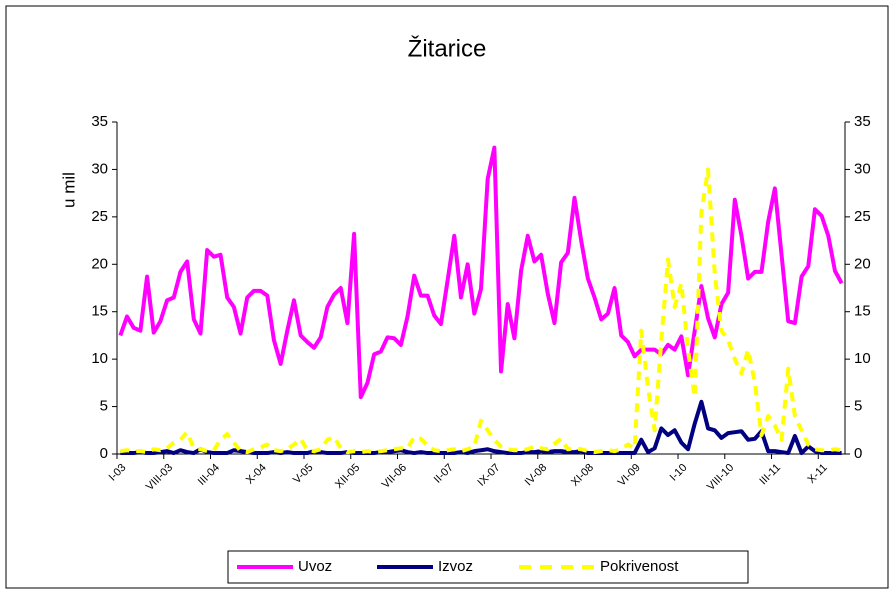 The image size is (895, 594). I want to click on y2-tick-label: 15, so click(862, 311).